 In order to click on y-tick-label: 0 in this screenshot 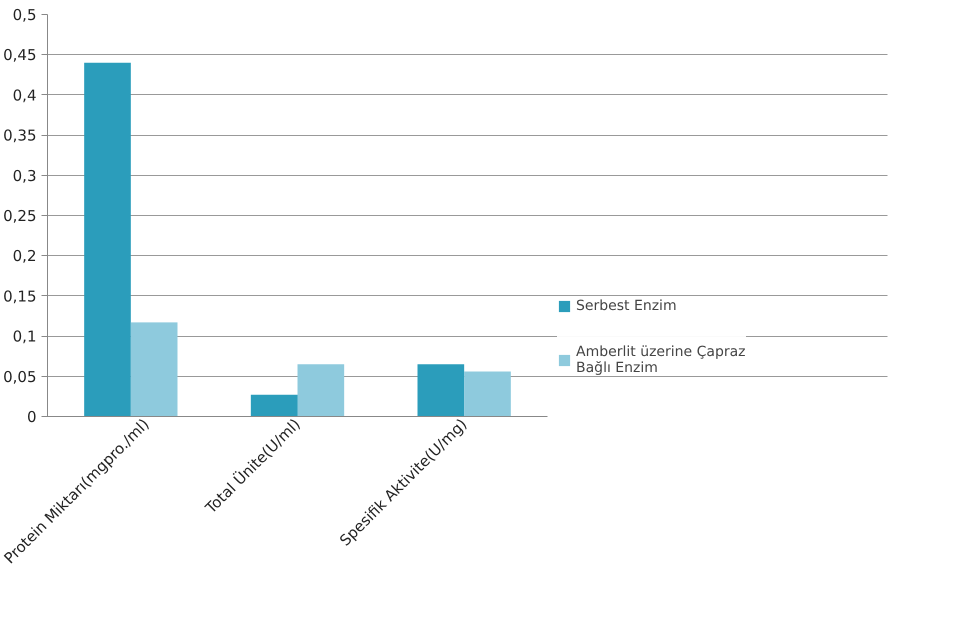, I will do `click(31, 417)`.